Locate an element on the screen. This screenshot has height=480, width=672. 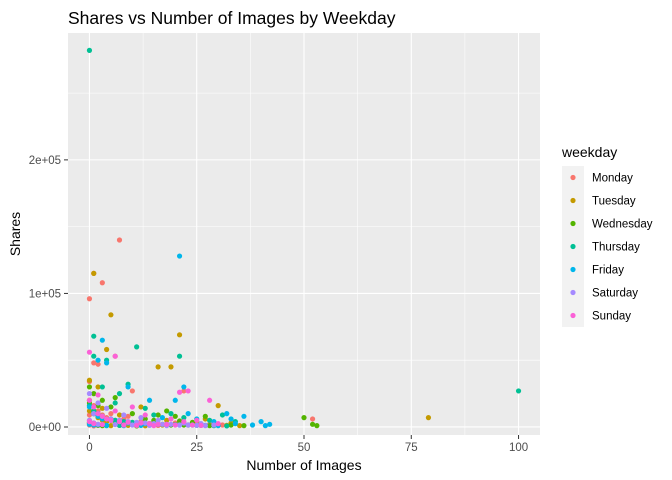
legend-item-wednesday: Wednesday is located at coordinates (607, 223).